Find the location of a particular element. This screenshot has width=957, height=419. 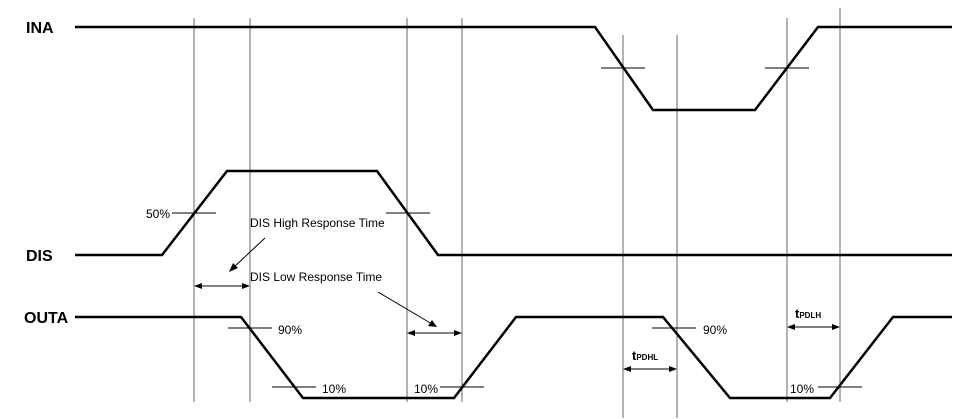

dis-high-response-label: DIS High Response Time is located at coordinates (317, 223).